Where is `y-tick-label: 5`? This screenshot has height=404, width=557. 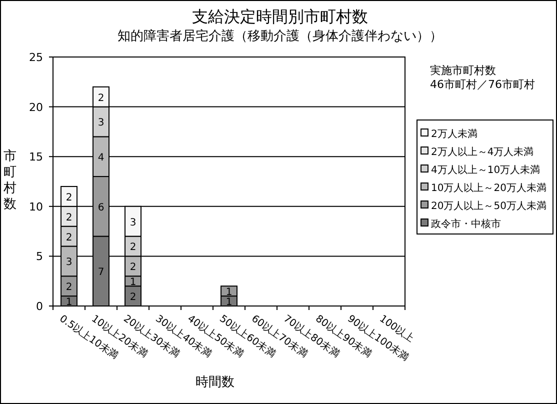
y-tick-label: 5 is located at coordinates (39, 257).